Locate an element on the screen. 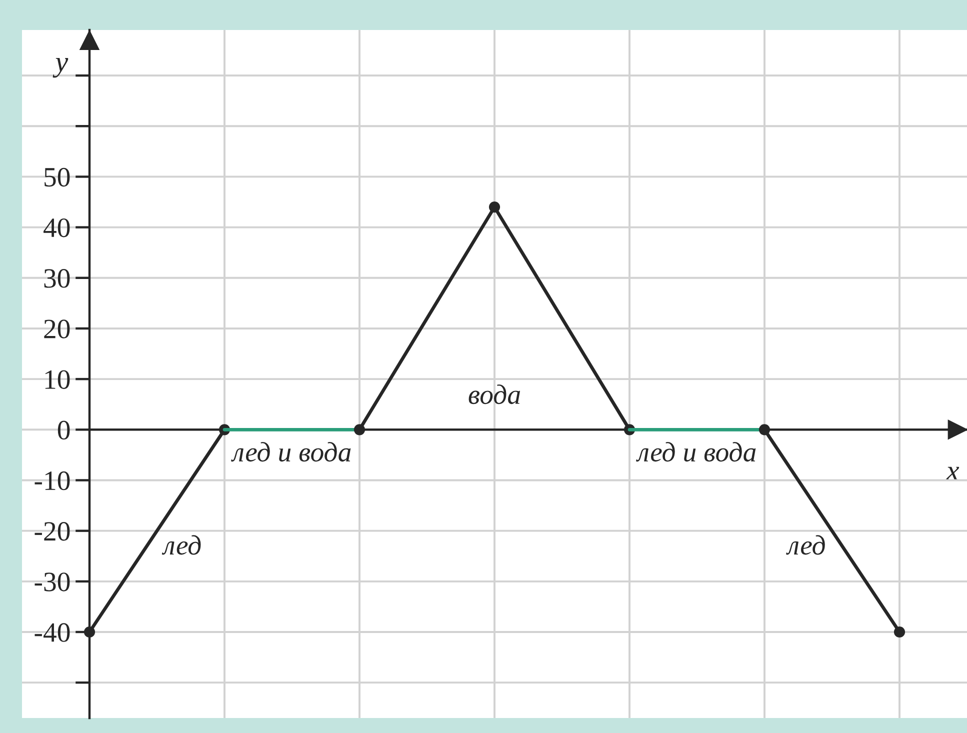 The width and height of the screenshot is (967, 733). y-tick-label: 30 is located at coordinates (57, 278).